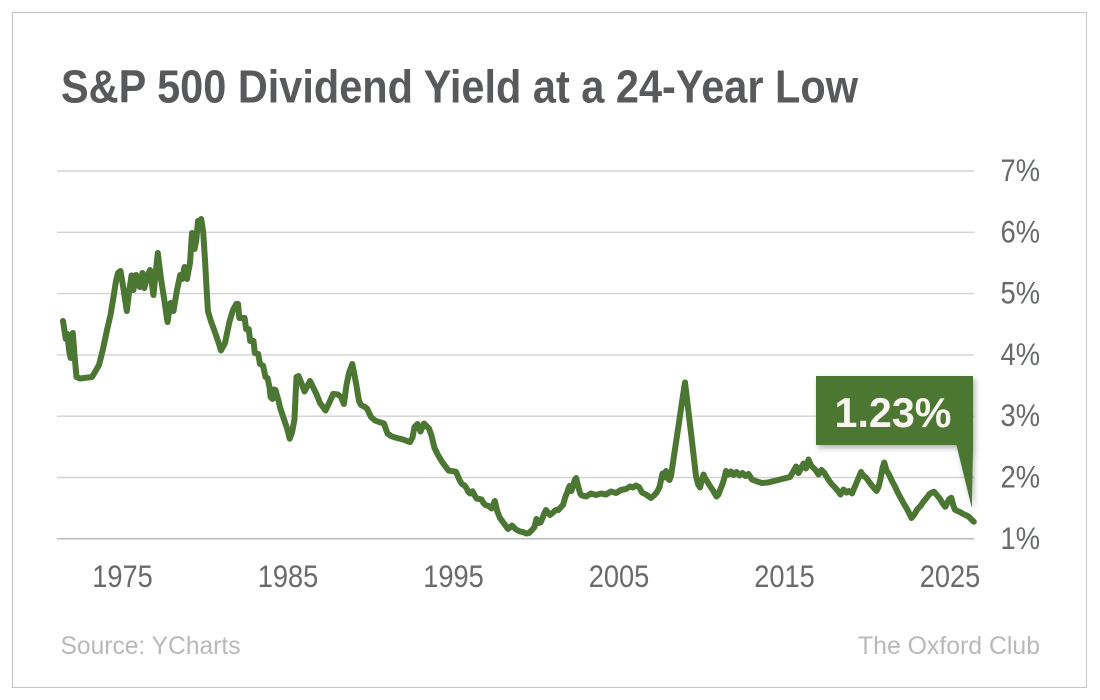  I want to click on svg-text: 2%, so click(1021, 477).